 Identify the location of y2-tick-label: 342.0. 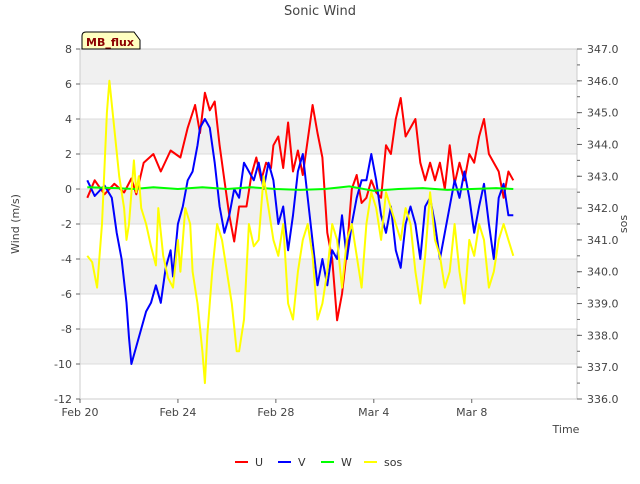
(603, 208).